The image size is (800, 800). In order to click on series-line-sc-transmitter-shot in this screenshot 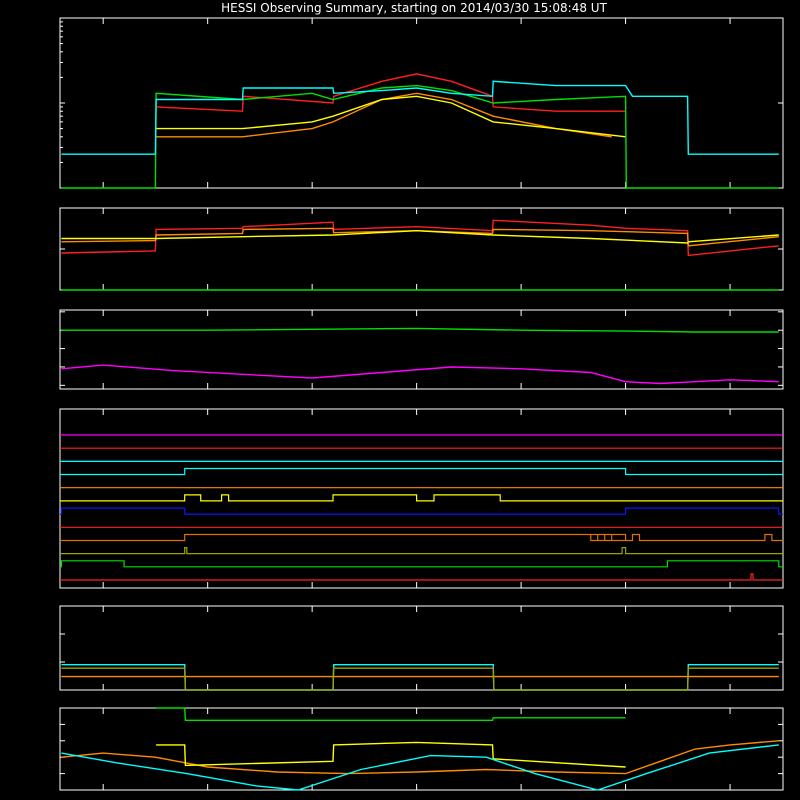, I will do `click(391, 754)`.